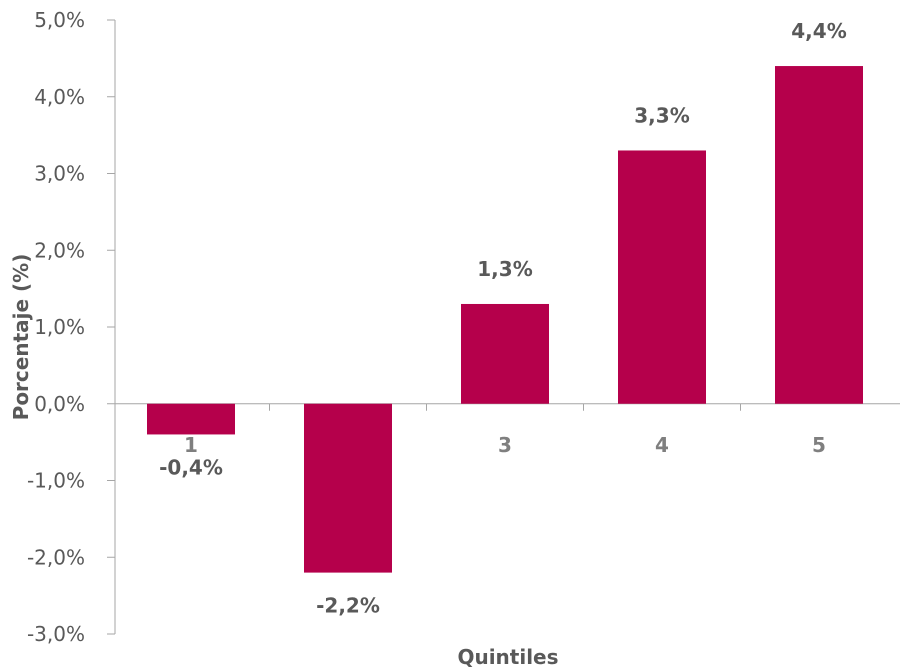 The width and height of the screenshot is (900, 671). I want to click on bar-data-label: -0,4%, so click(191, 467).